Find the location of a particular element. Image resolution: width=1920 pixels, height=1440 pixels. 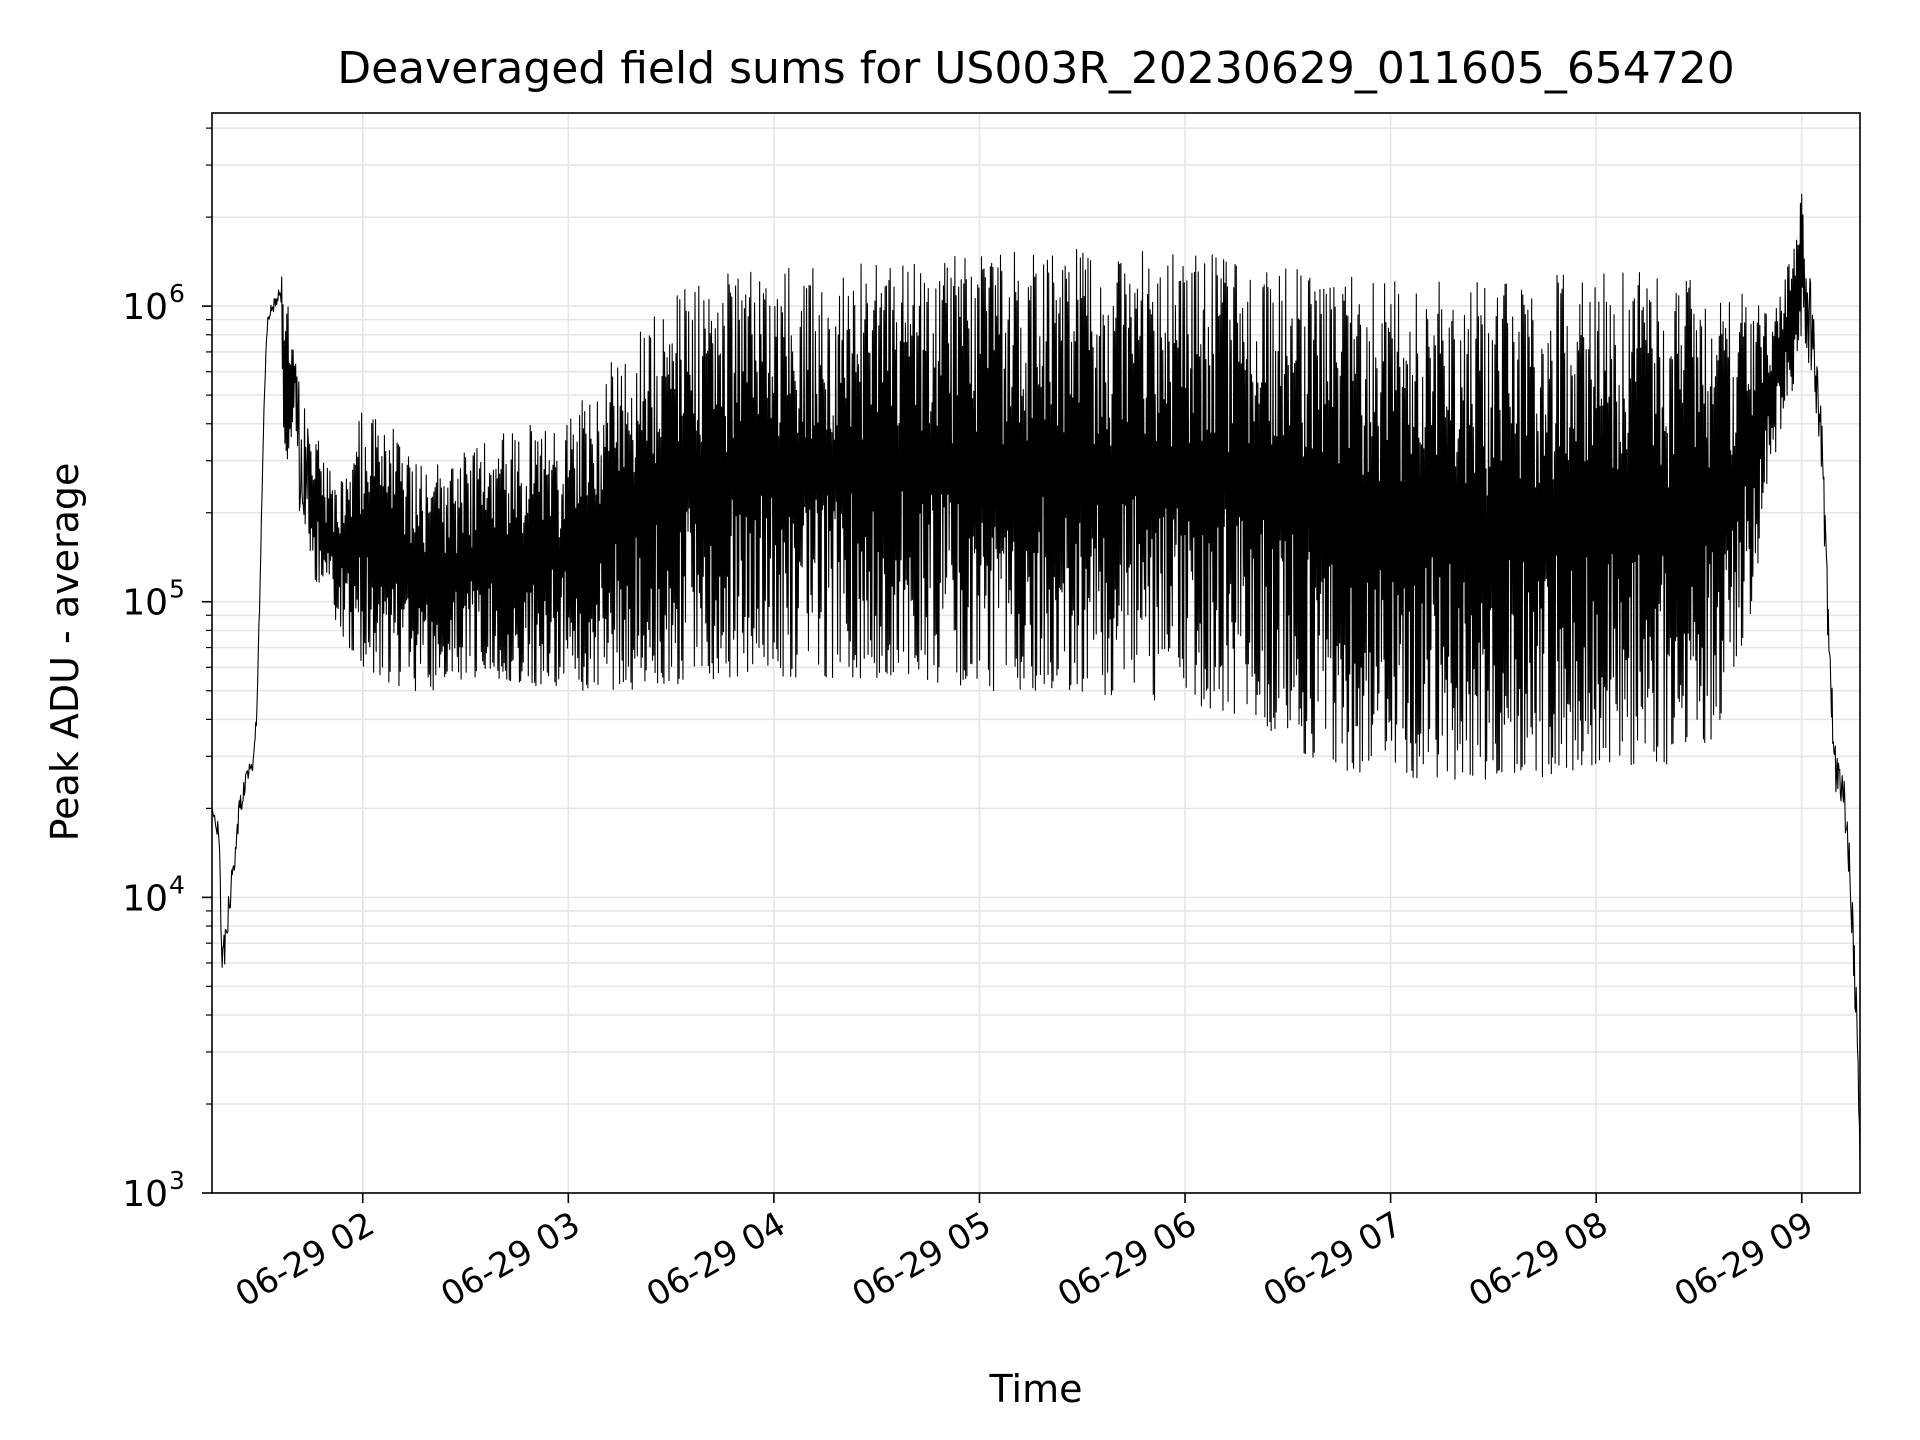

y-tick-label-exponent: 4 is located at coordinates (177, 884).